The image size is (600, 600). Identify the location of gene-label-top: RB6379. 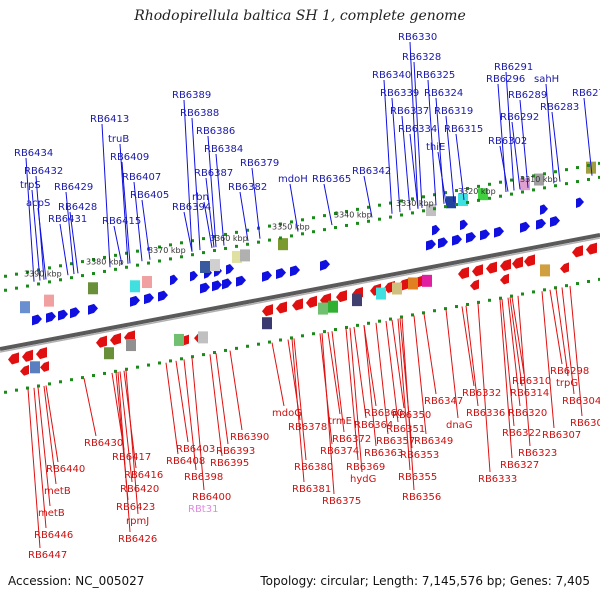
(259, 163).